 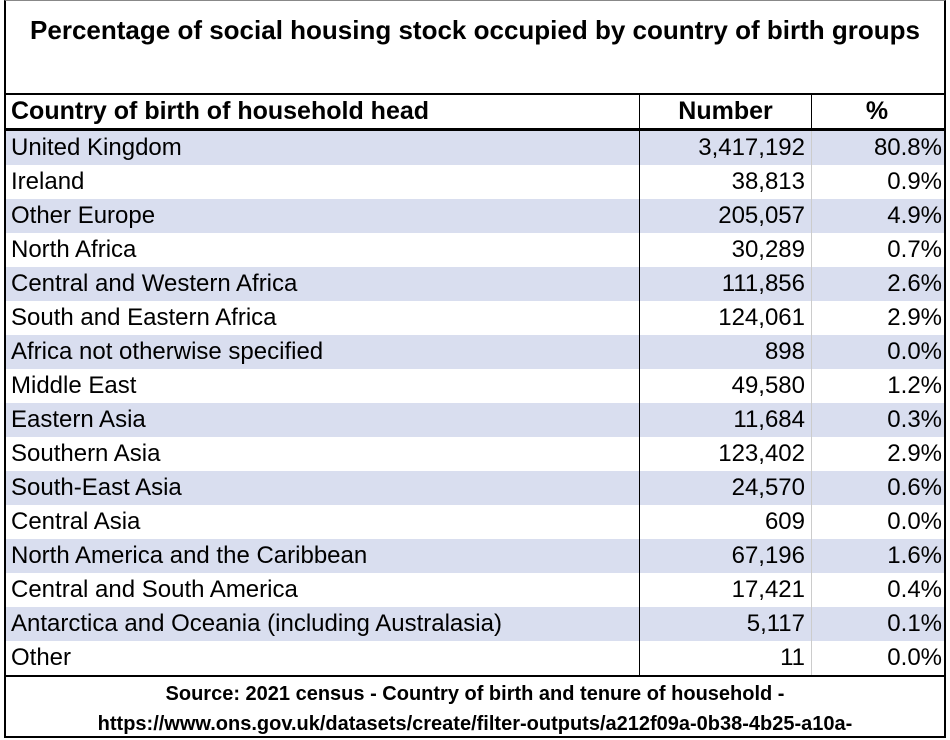 What do you see at coordinates (726, 318) in the screenshot?
I see `table-cell: 124,061` at bounding box center [726, 318].